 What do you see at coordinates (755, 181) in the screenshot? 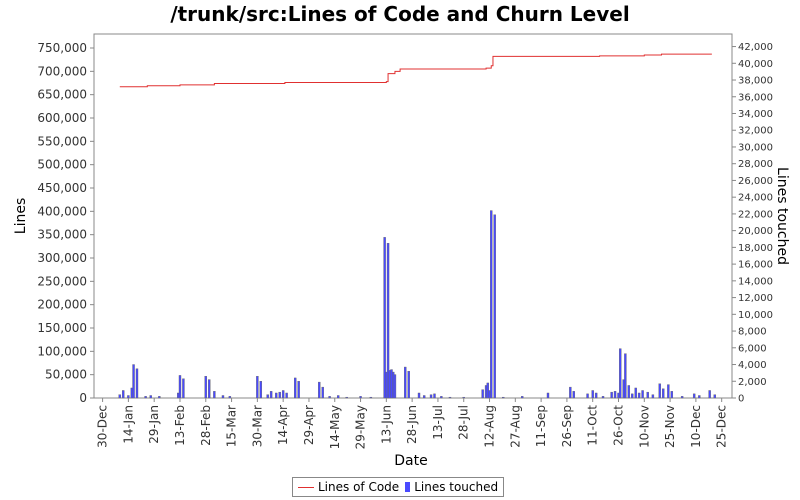
I see `y2-tick-label: 26,000` at bounding box center [755, 181].